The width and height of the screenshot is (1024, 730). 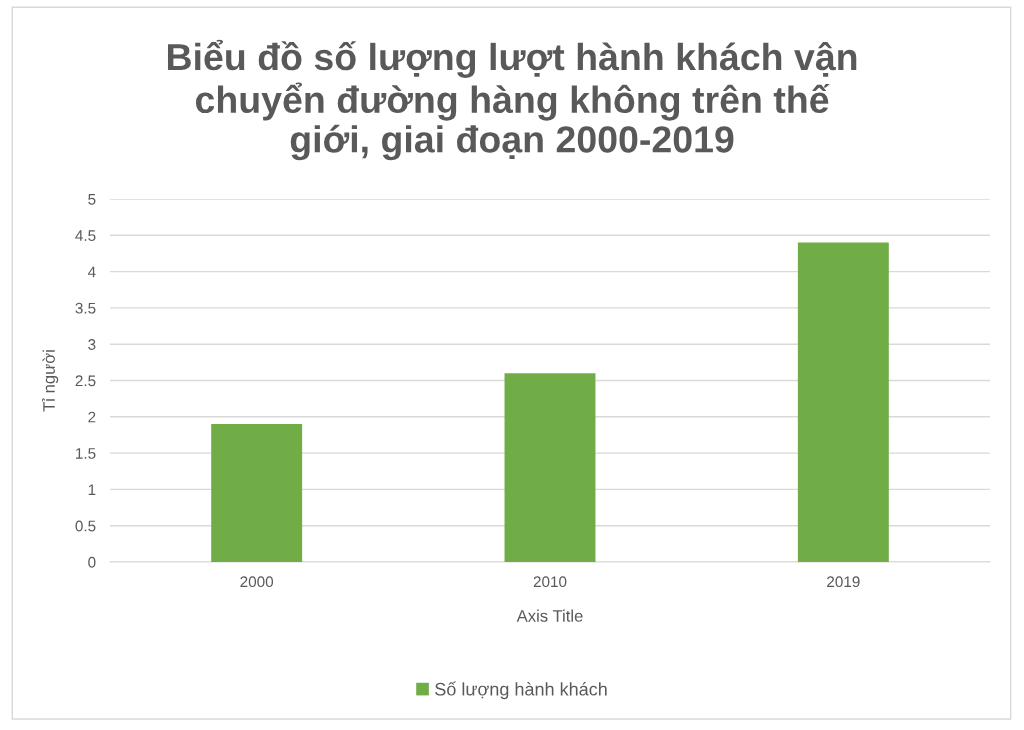 I want to click on x-tick-label: 2019, so click(x=843, y=582).